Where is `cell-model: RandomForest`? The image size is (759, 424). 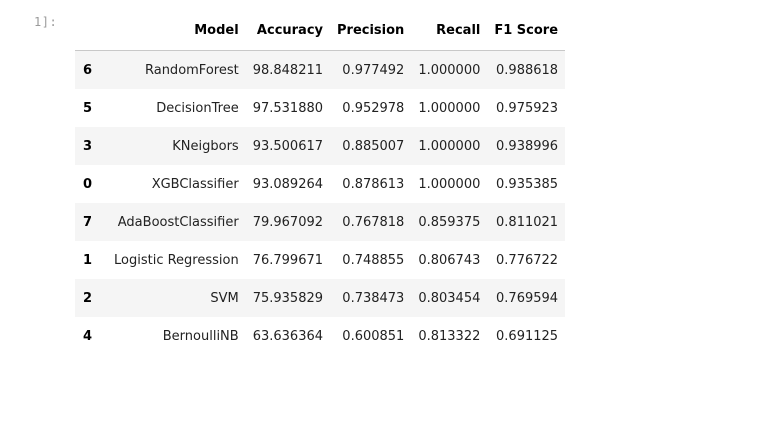
cell-model: RandomForest is located at coordinates (191, 70).